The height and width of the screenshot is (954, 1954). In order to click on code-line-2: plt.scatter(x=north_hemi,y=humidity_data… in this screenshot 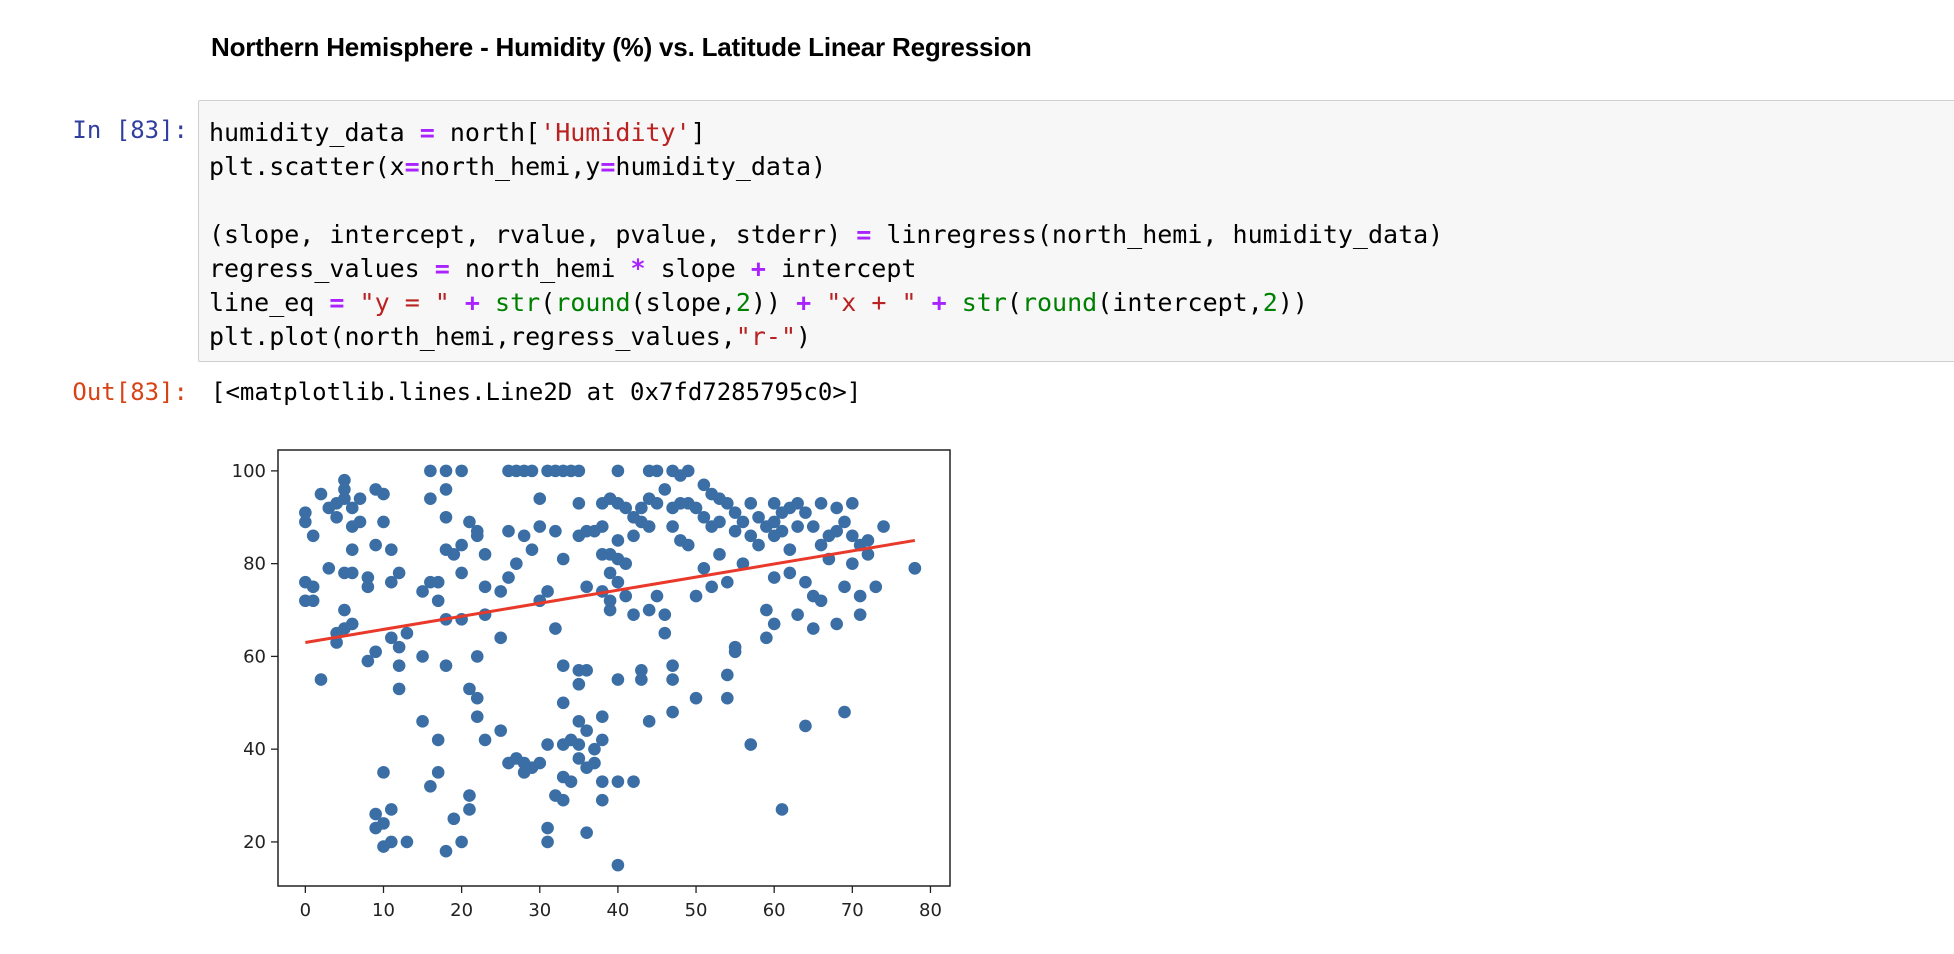, I will do `click(826, 167)`.